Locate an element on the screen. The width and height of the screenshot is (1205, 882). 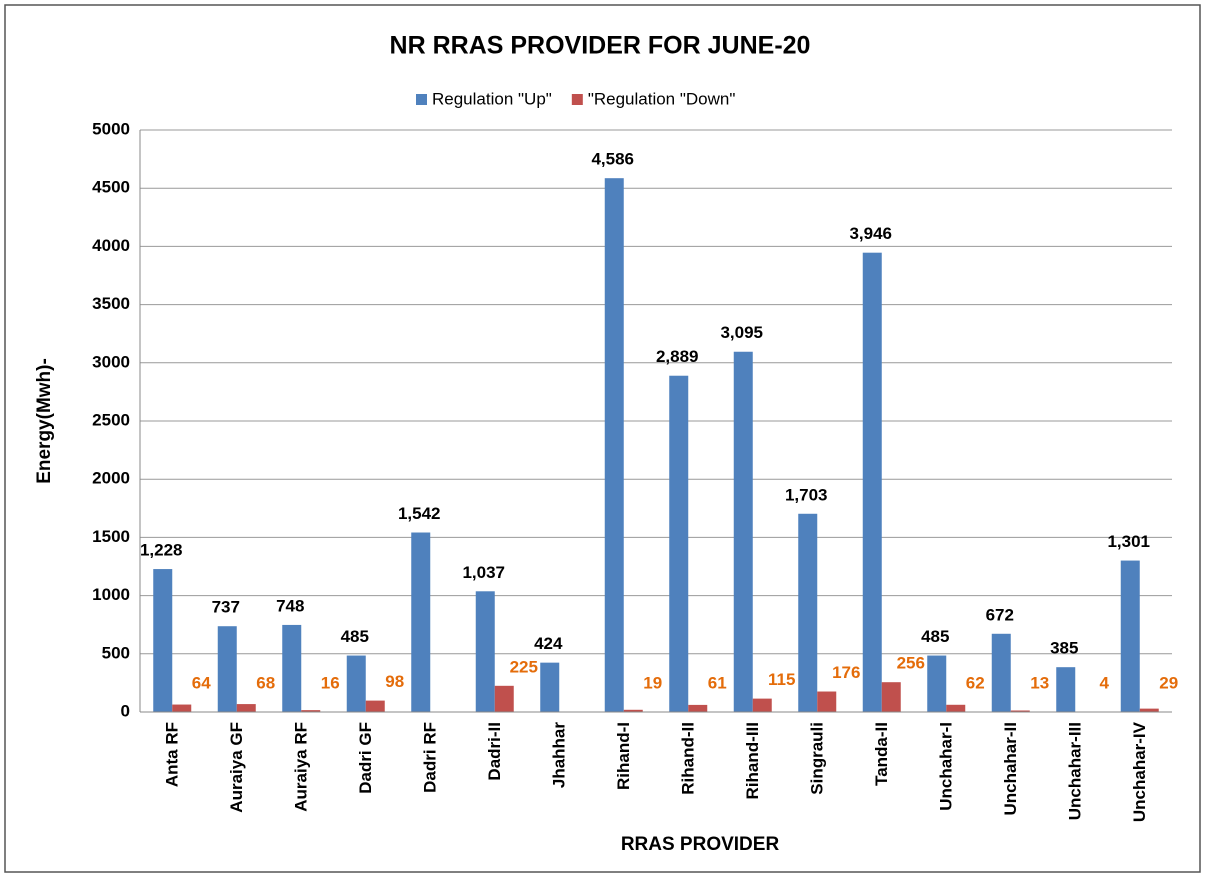
legend-label: Regulation "Up" is located at coordinates (492, 98).